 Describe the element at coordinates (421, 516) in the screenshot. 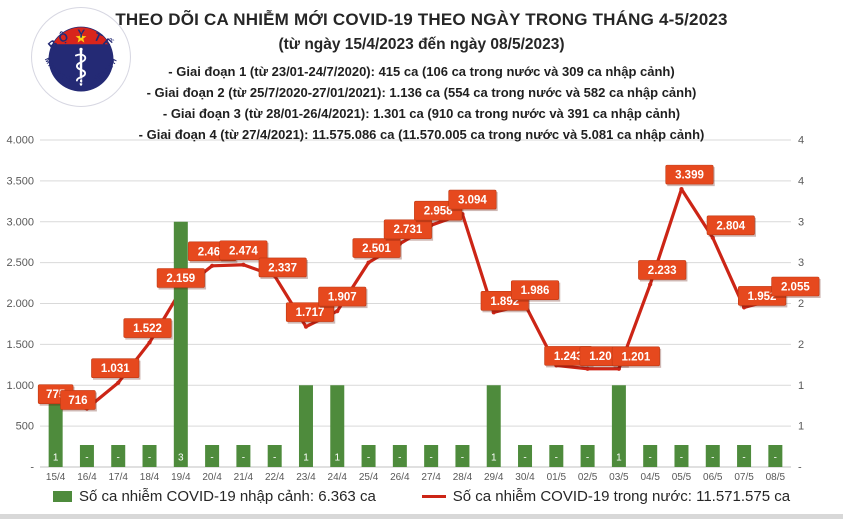

I see `bottom-strip` at that location.